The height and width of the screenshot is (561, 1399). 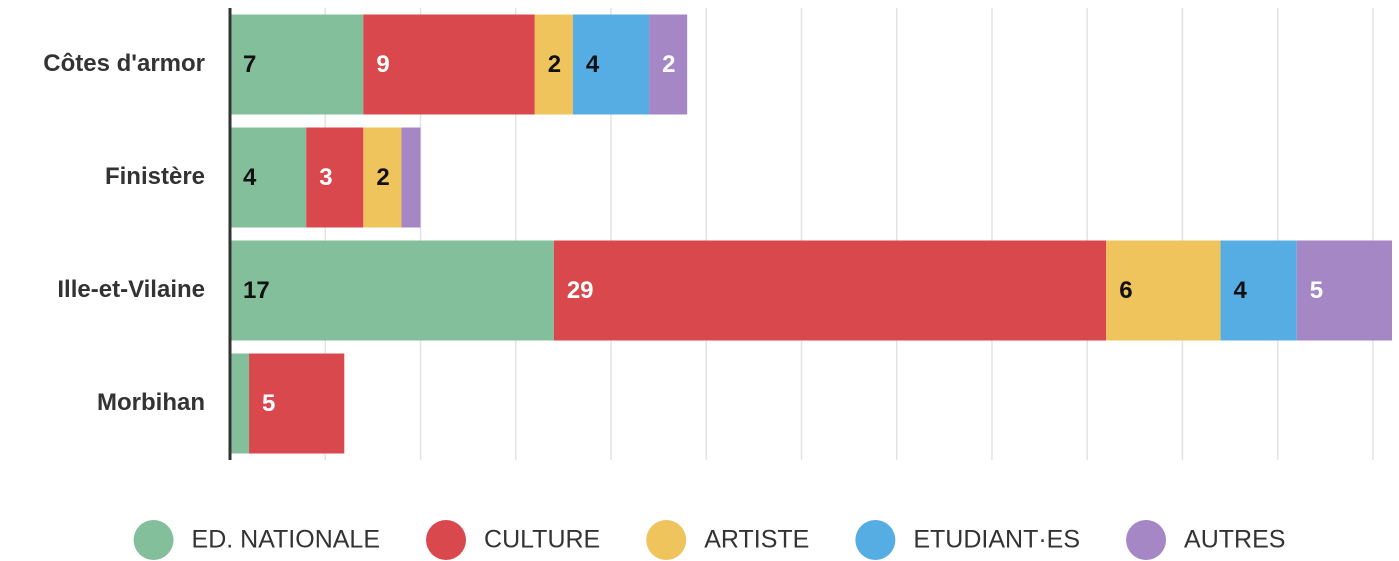 I want to click on category-label: Côtes d'armor, so click(x=124, y=63).